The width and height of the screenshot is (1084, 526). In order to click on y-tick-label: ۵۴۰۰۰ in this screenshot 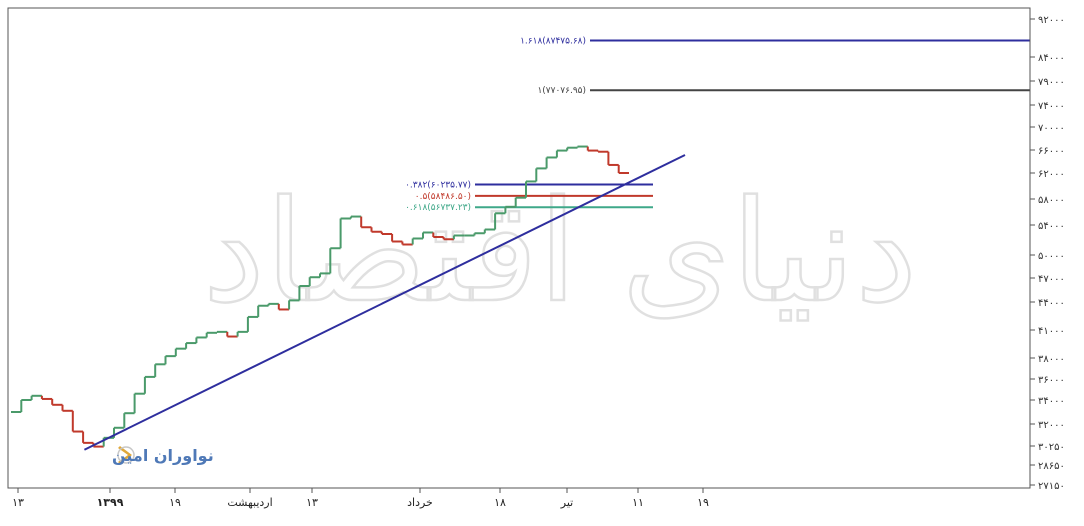, I will do `click(1051, 226)`.